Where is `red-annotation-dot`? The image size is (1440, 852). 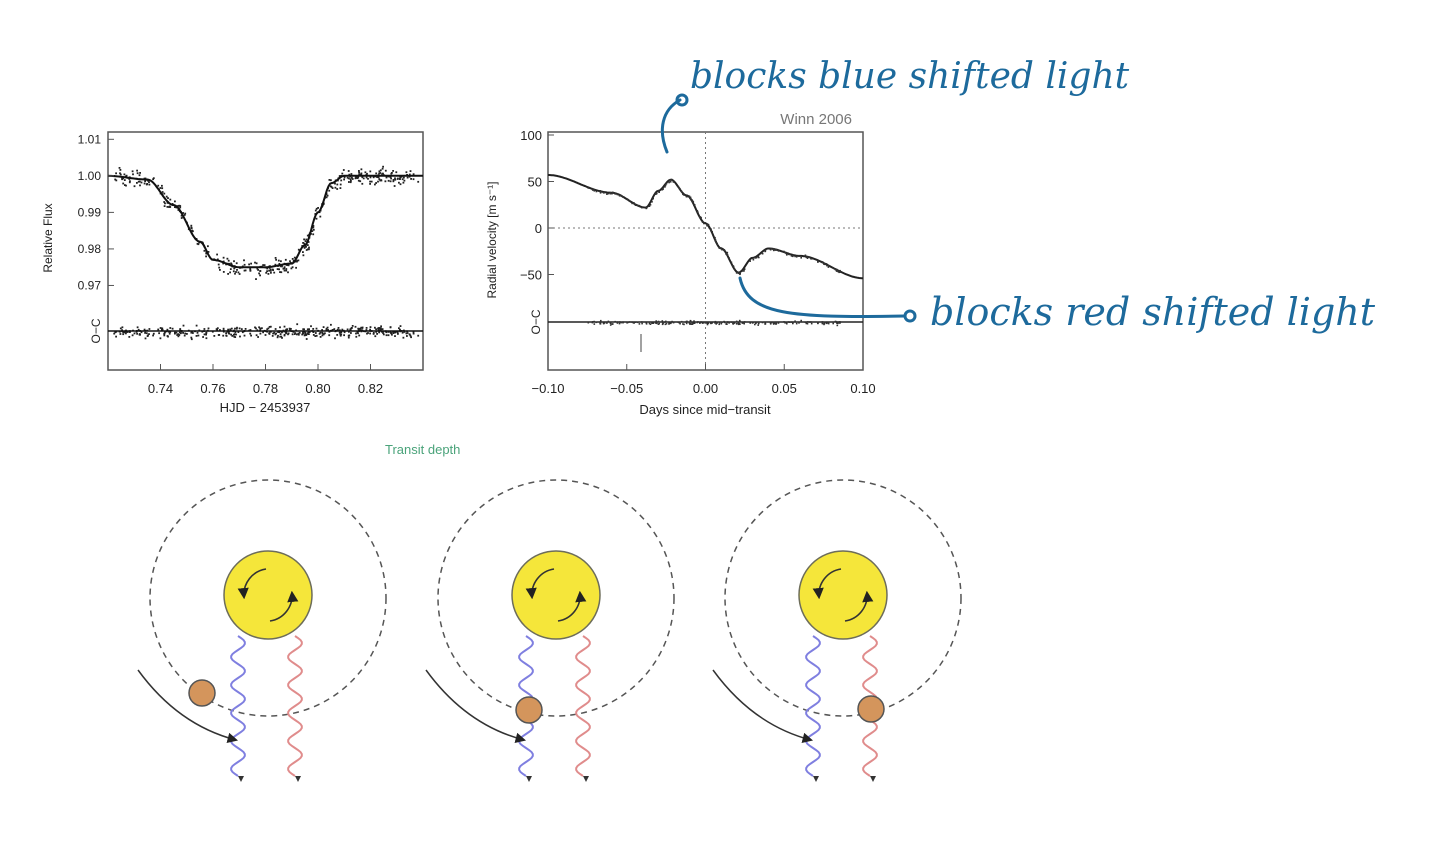 red-annotation-dot is located at coordinates (910, 316).